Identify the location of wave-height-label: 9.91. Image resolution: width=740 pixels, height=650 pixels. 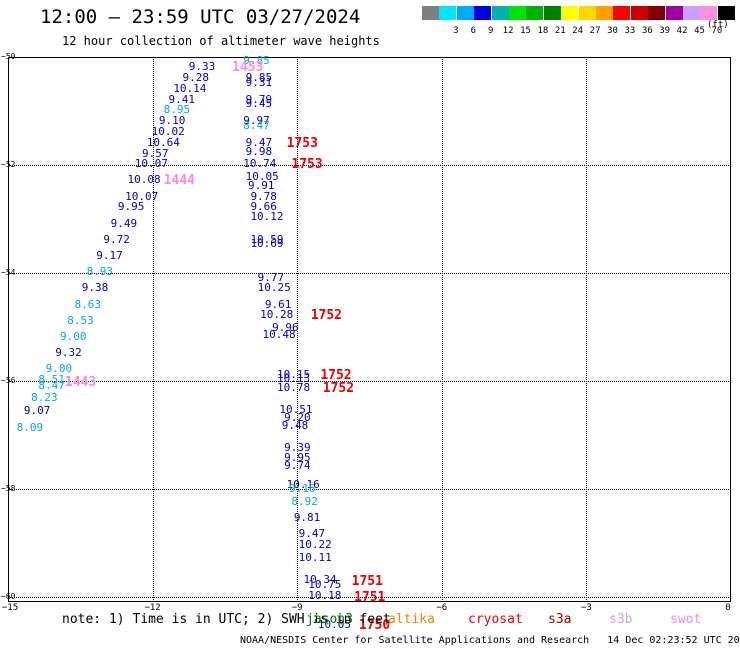
(261, 185).